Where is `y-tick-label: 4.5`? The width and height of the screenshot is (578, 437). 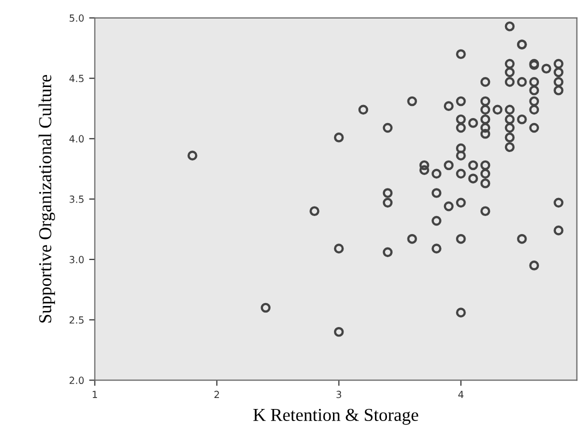
y-tick-label: 4.5 is located at coordinates (76, 78).